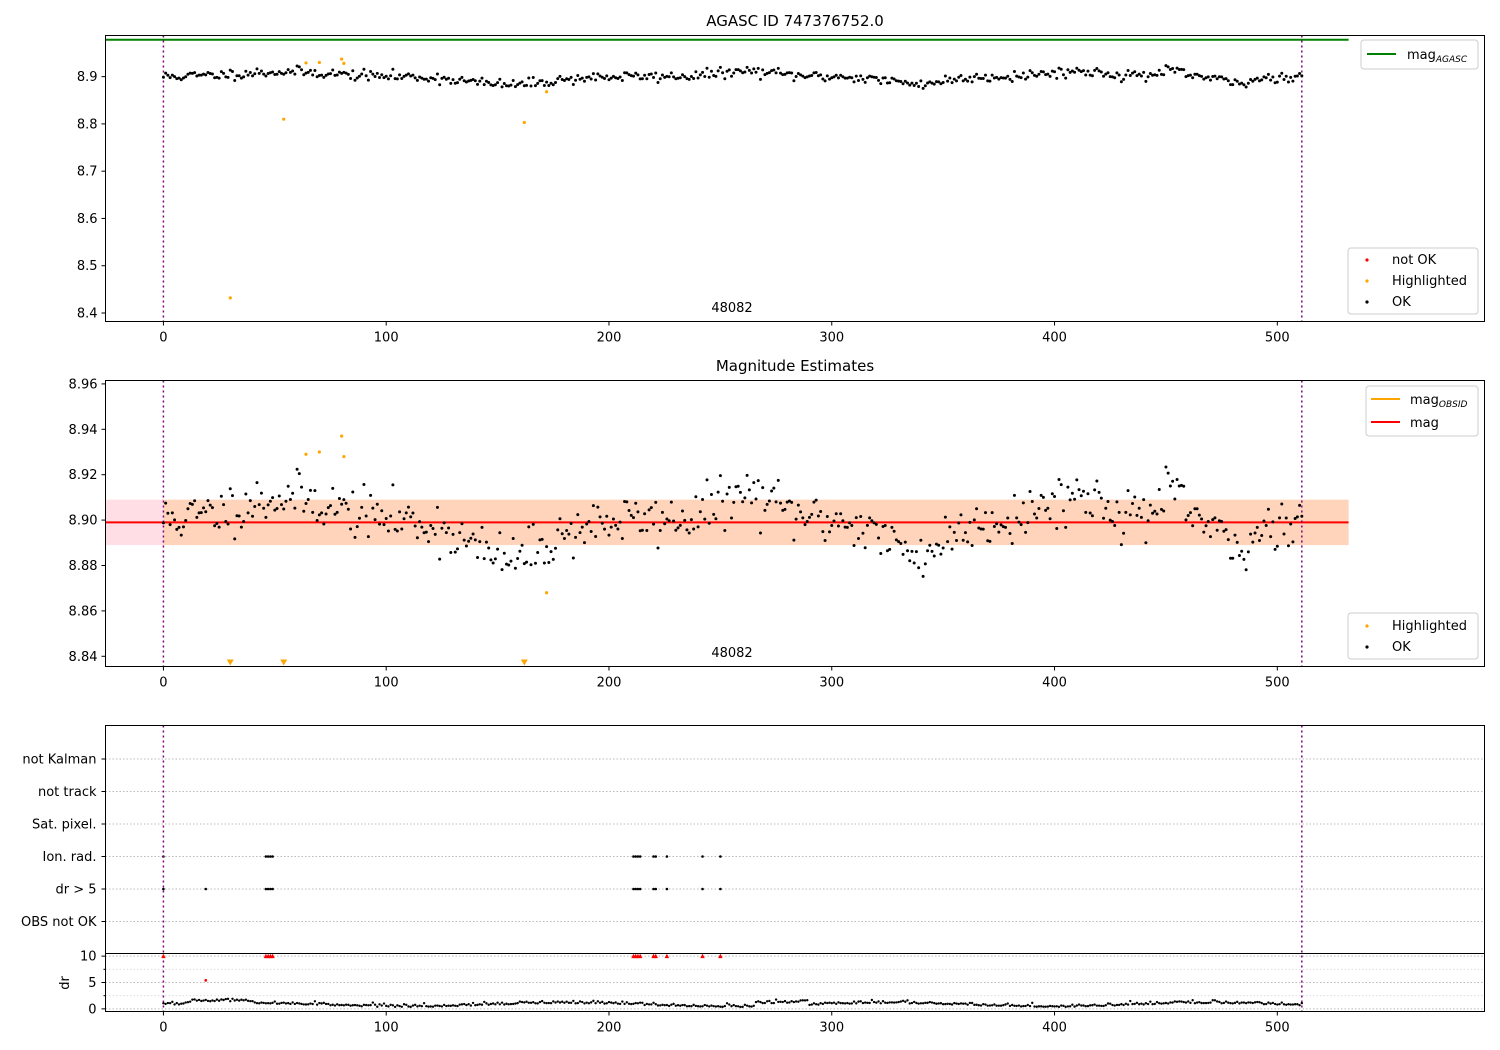 The image size is (1500, 1050). I want to click on panel2-obsid-label: 48082, so click(731, 653).